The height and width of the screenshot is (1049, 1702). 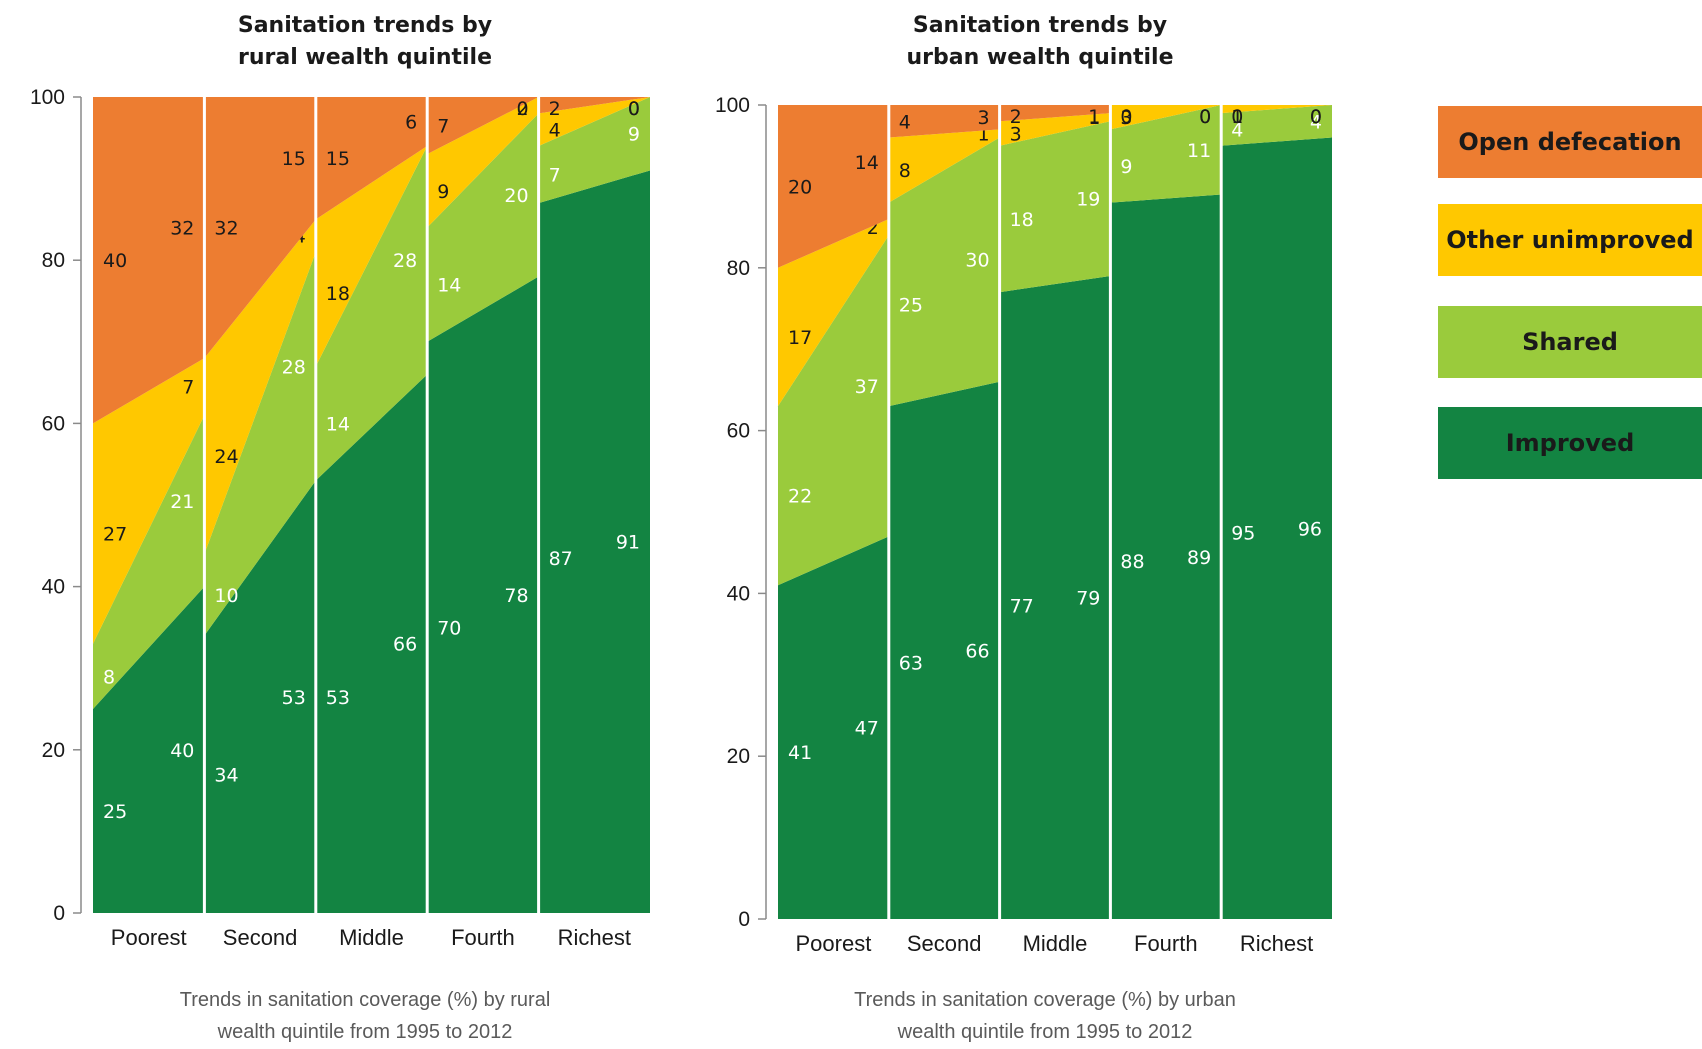 I want to click on x-tick-label: Second, so click(x=260, y=937).